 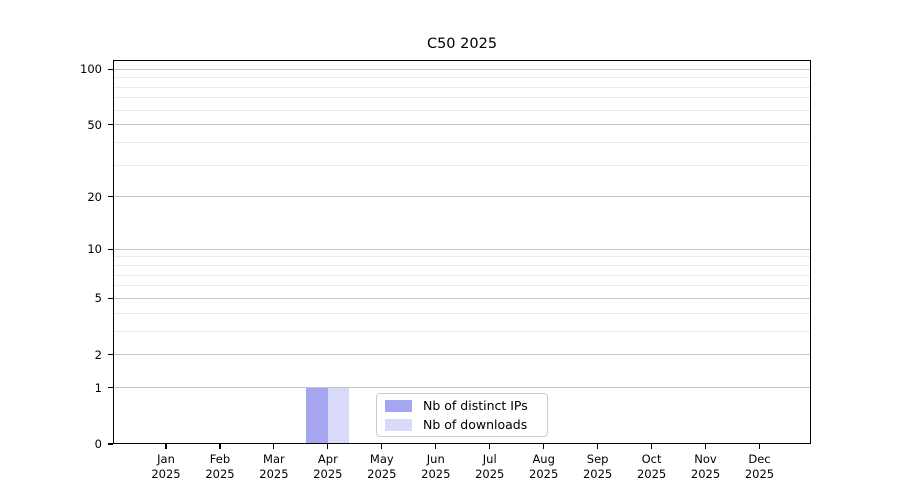 What do you see at coordinates (475, 405) in the screenshot?
I see `legend-label-distinct-ips: Nb of distinct IPs` at bounding box center [475, 405].